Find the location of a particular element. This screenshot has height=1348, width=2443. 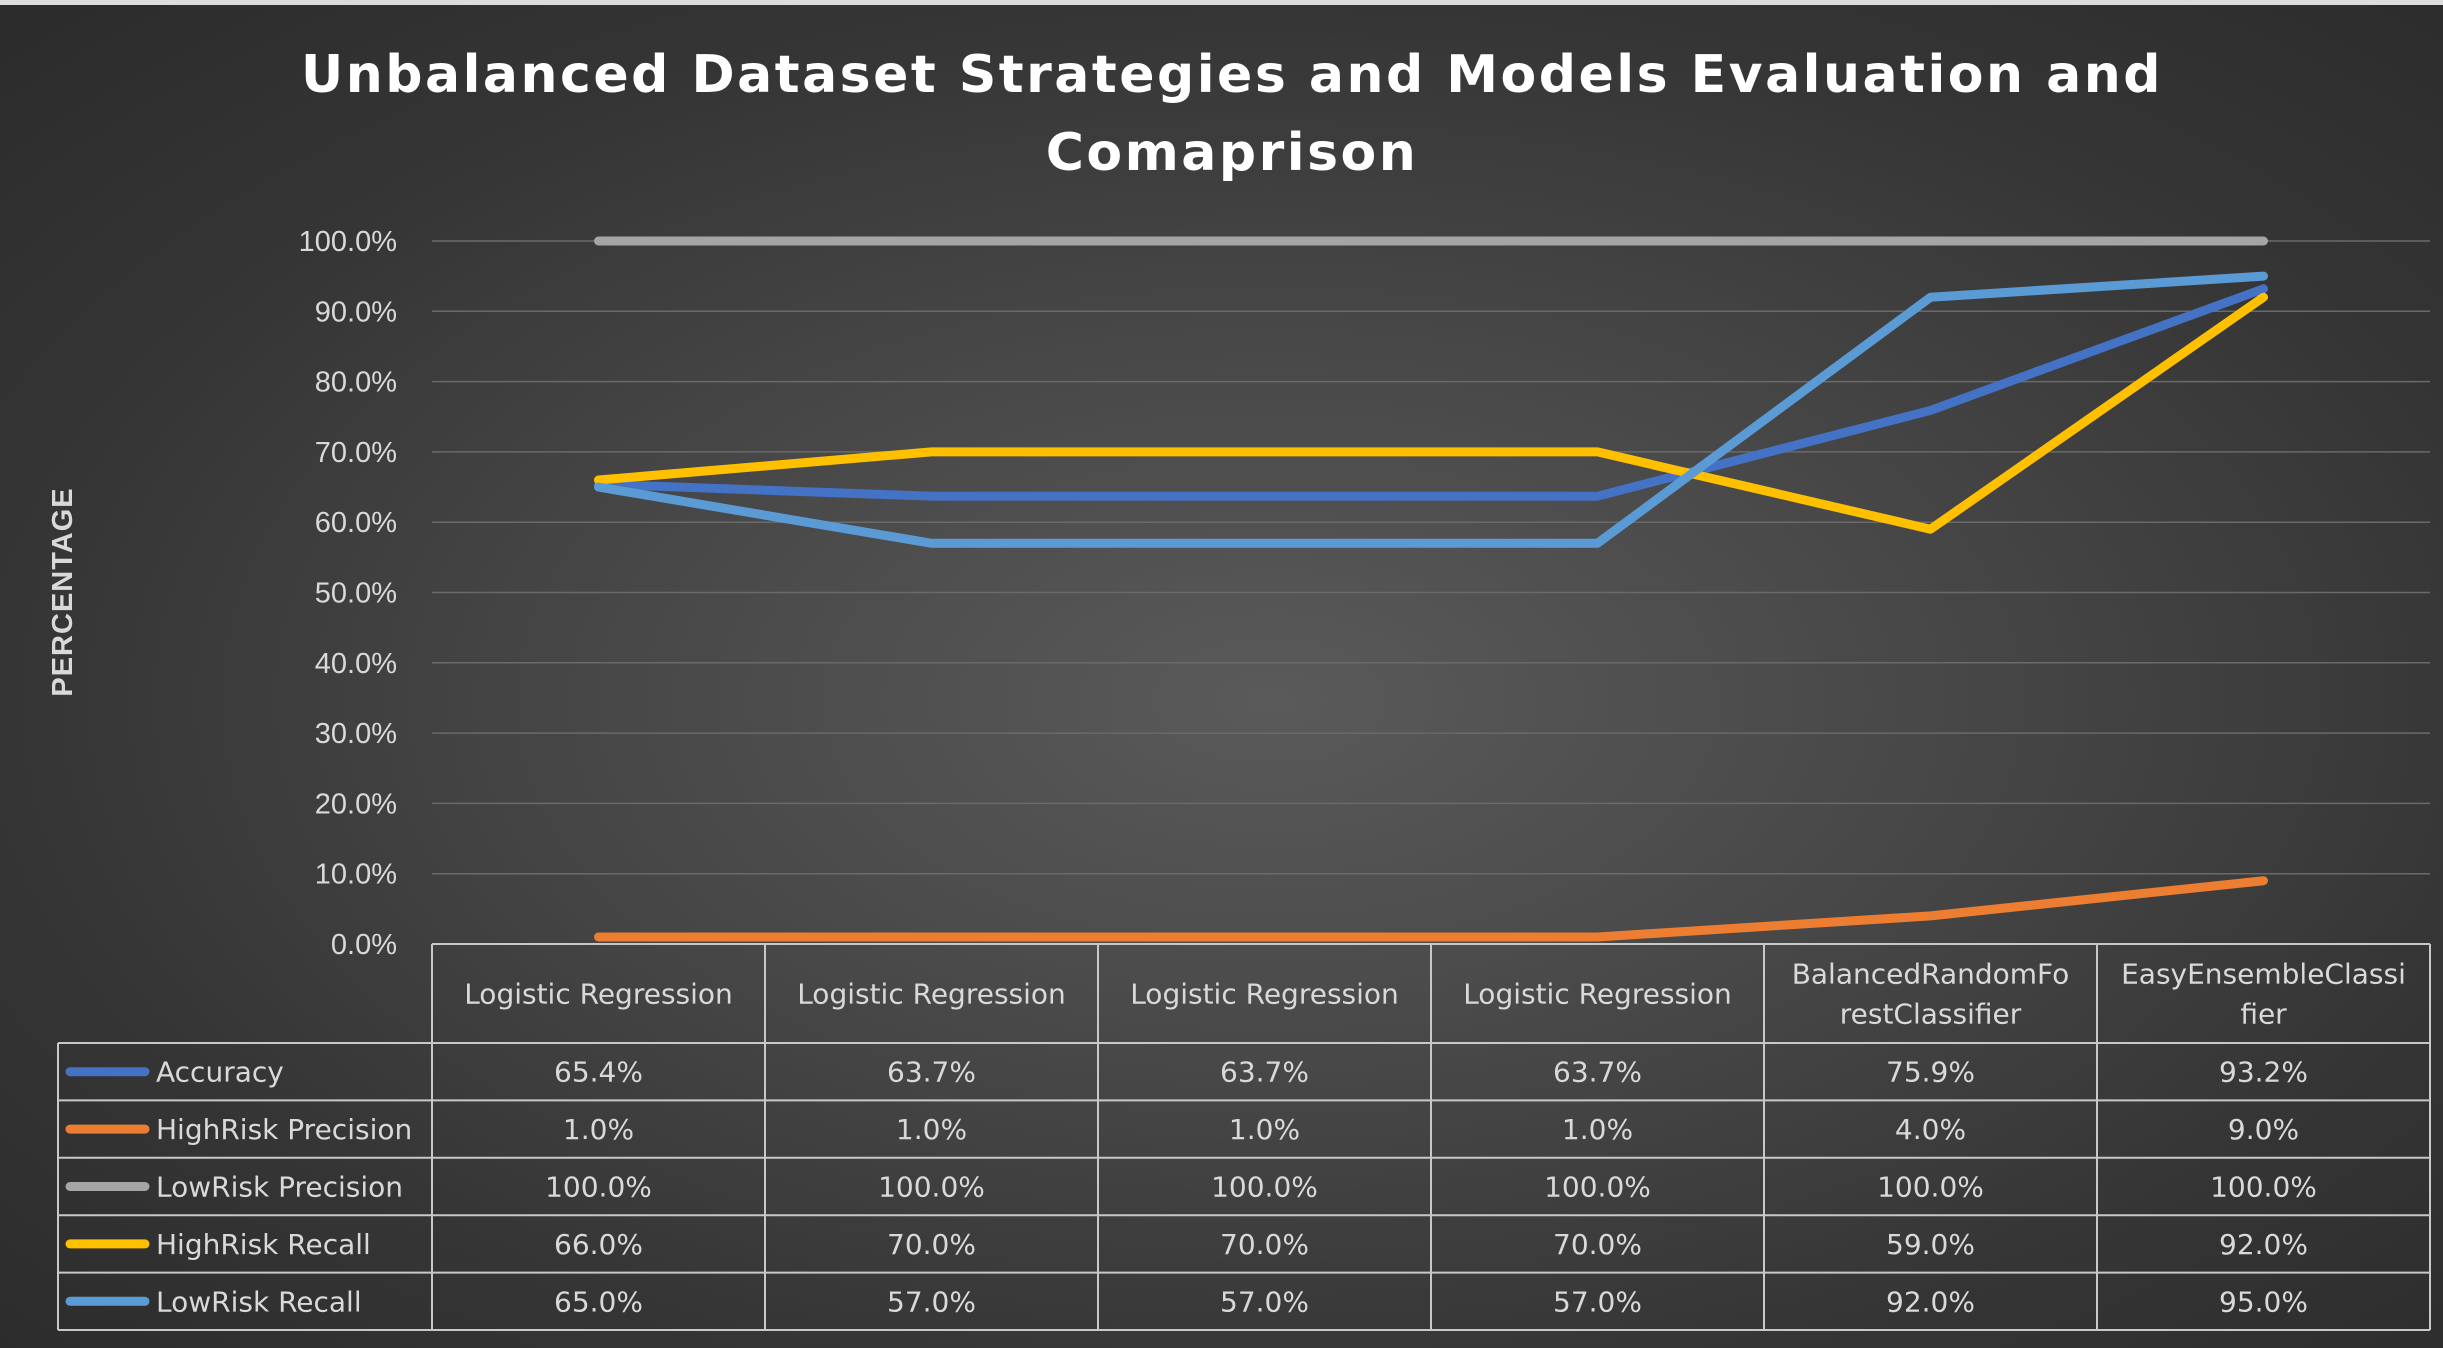

table-cell-value: 65.0% is located at coordinates (598, 1301).